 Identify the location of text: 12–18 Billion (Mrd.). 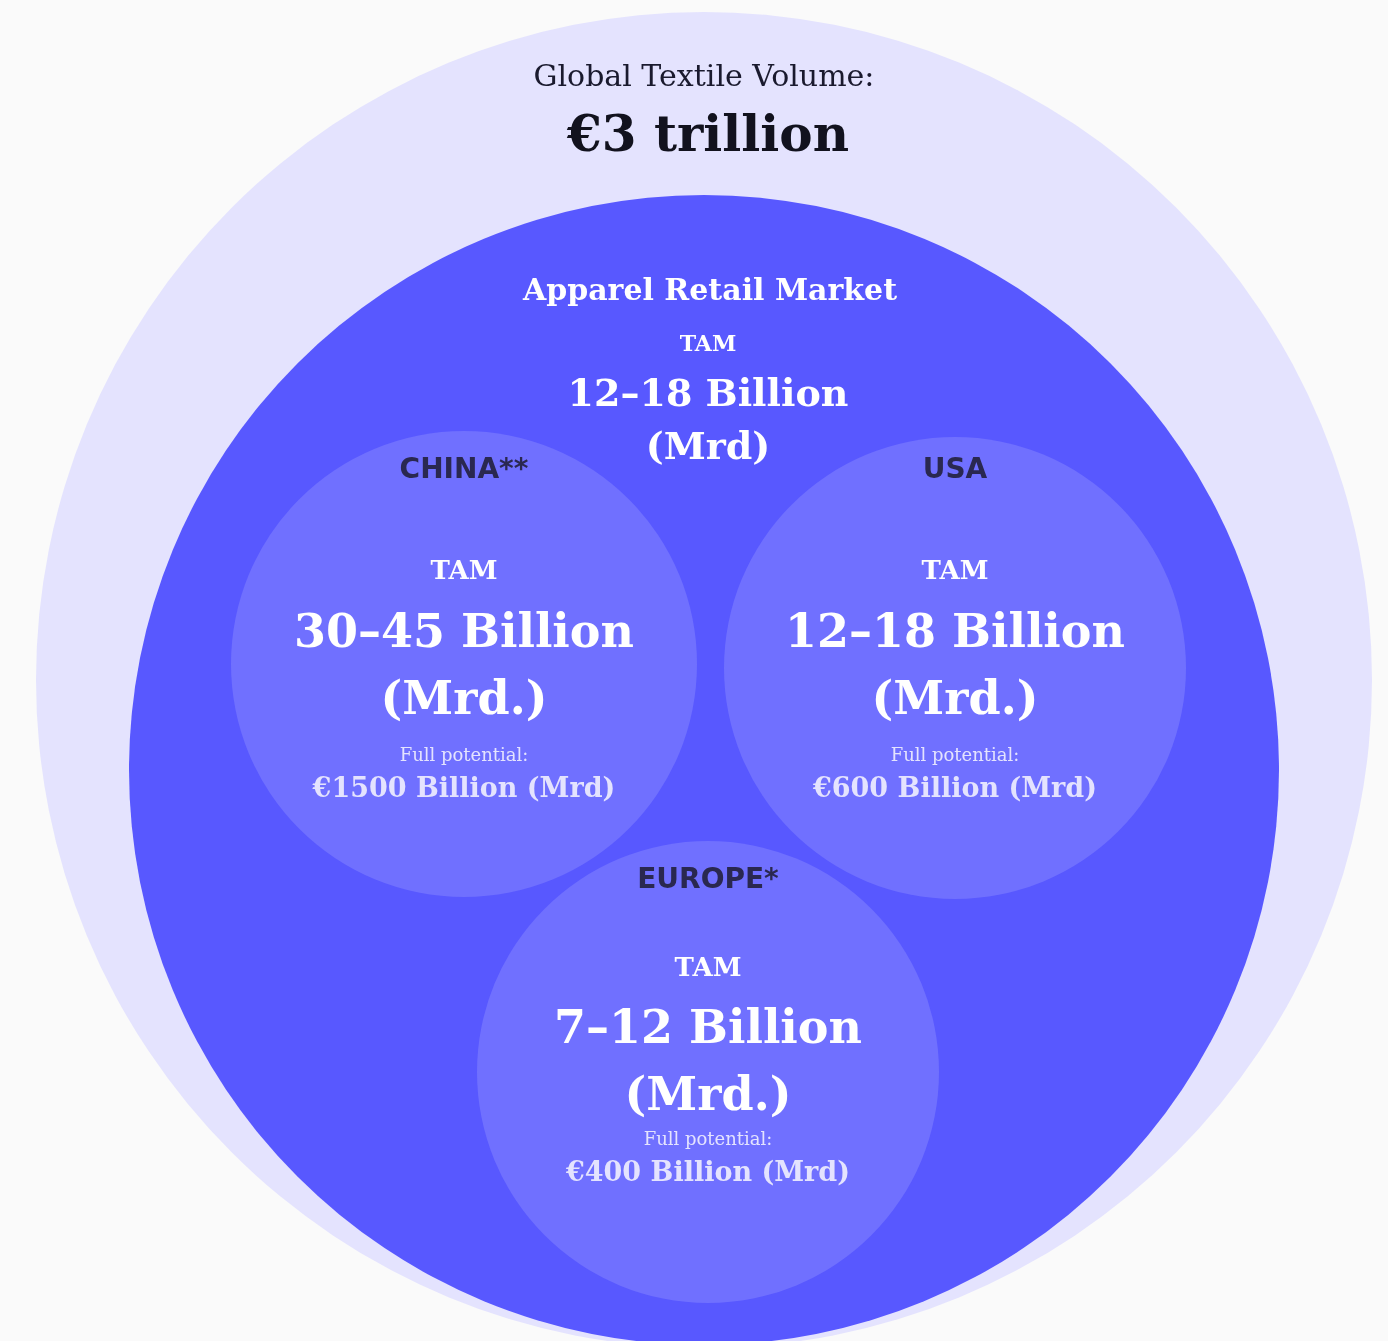
(955, 665).